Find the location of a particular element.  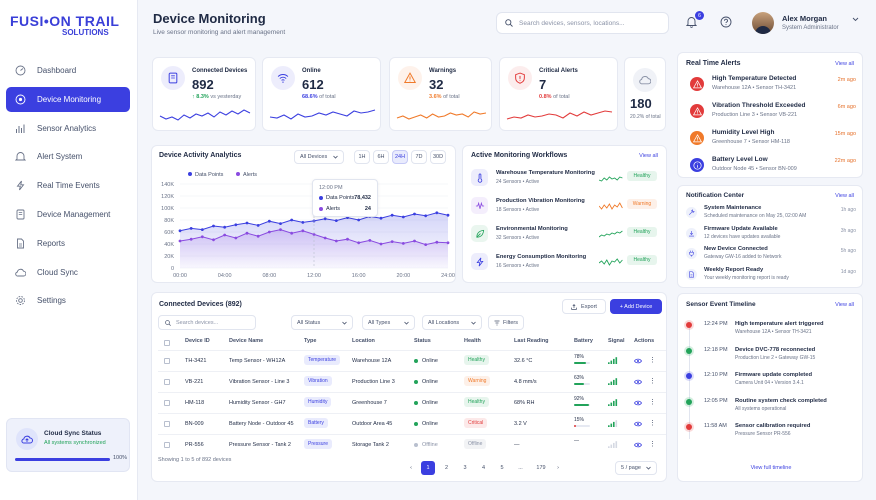

page-size-select: 5 / page is located at coordinates (636, 468).